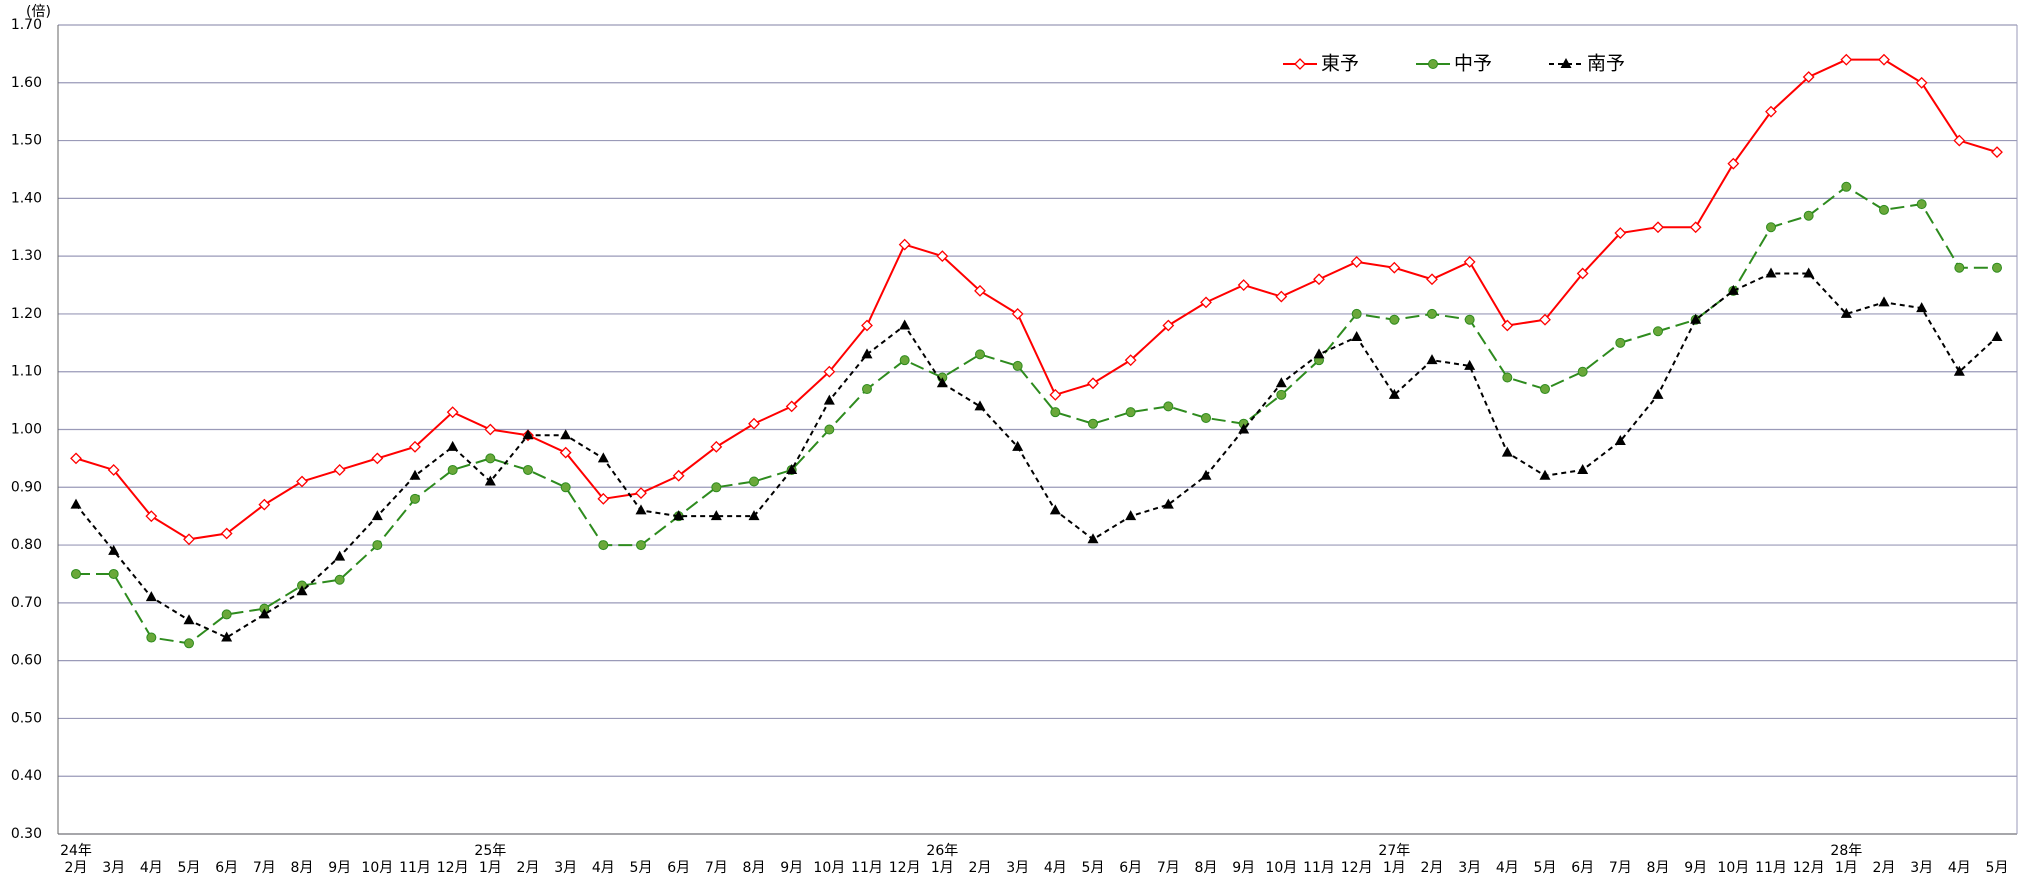 The height and width of the screenshot is (880, 2027). Describe the element at coordinates (26, 372) in the screenshot. I see `y-tick-label: 1.10` at that location.